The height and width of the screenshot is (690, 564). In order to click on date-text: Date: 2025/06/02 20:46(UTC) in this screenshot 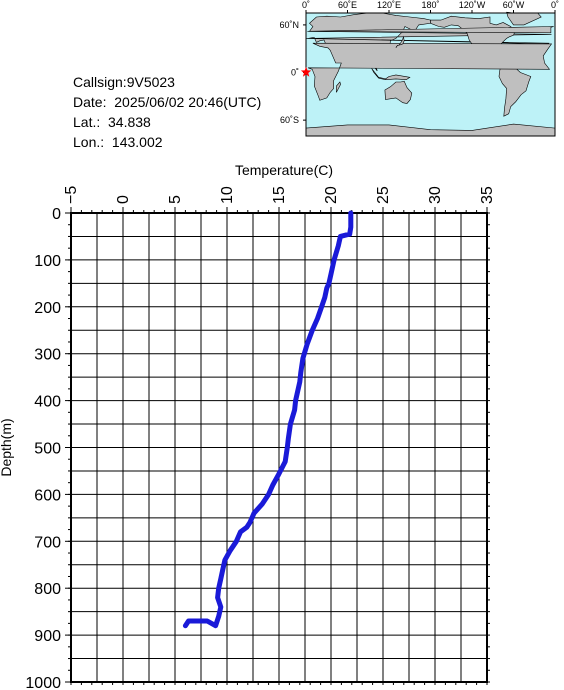, I will do `click(167, 102)`.